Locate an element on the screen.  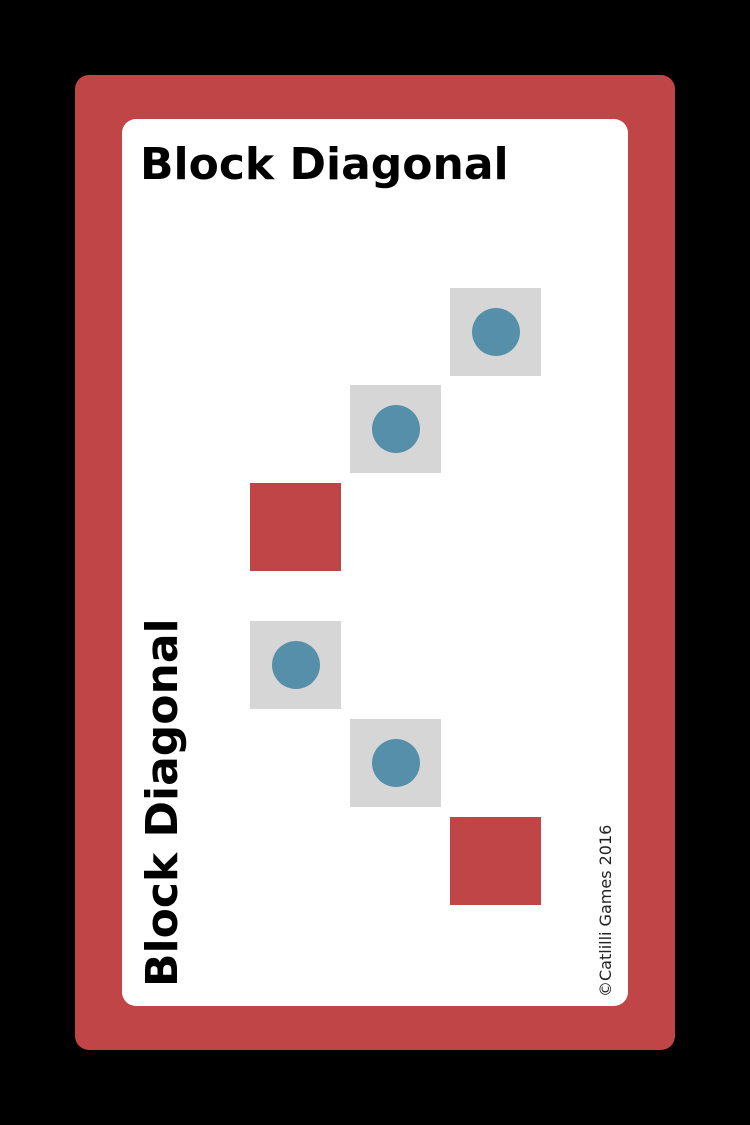
empty-tile-upper-right is located at coordinates (495, 332).